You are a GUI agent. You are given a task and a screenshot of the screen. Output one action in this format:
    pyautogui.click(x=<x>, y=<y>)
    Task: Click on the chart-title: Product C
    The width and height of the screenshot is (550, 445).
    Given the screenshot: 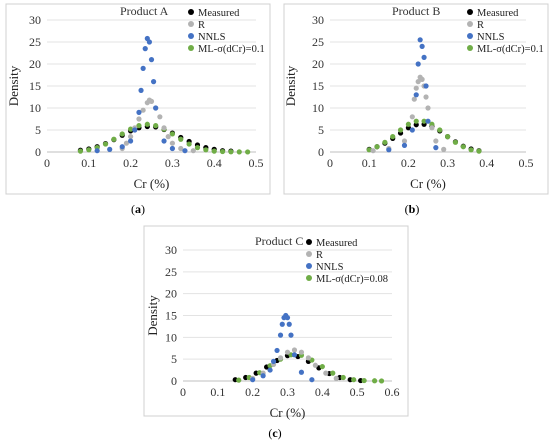 What is the action you would take?
    pyautogui.click(x=279, y=241)
    